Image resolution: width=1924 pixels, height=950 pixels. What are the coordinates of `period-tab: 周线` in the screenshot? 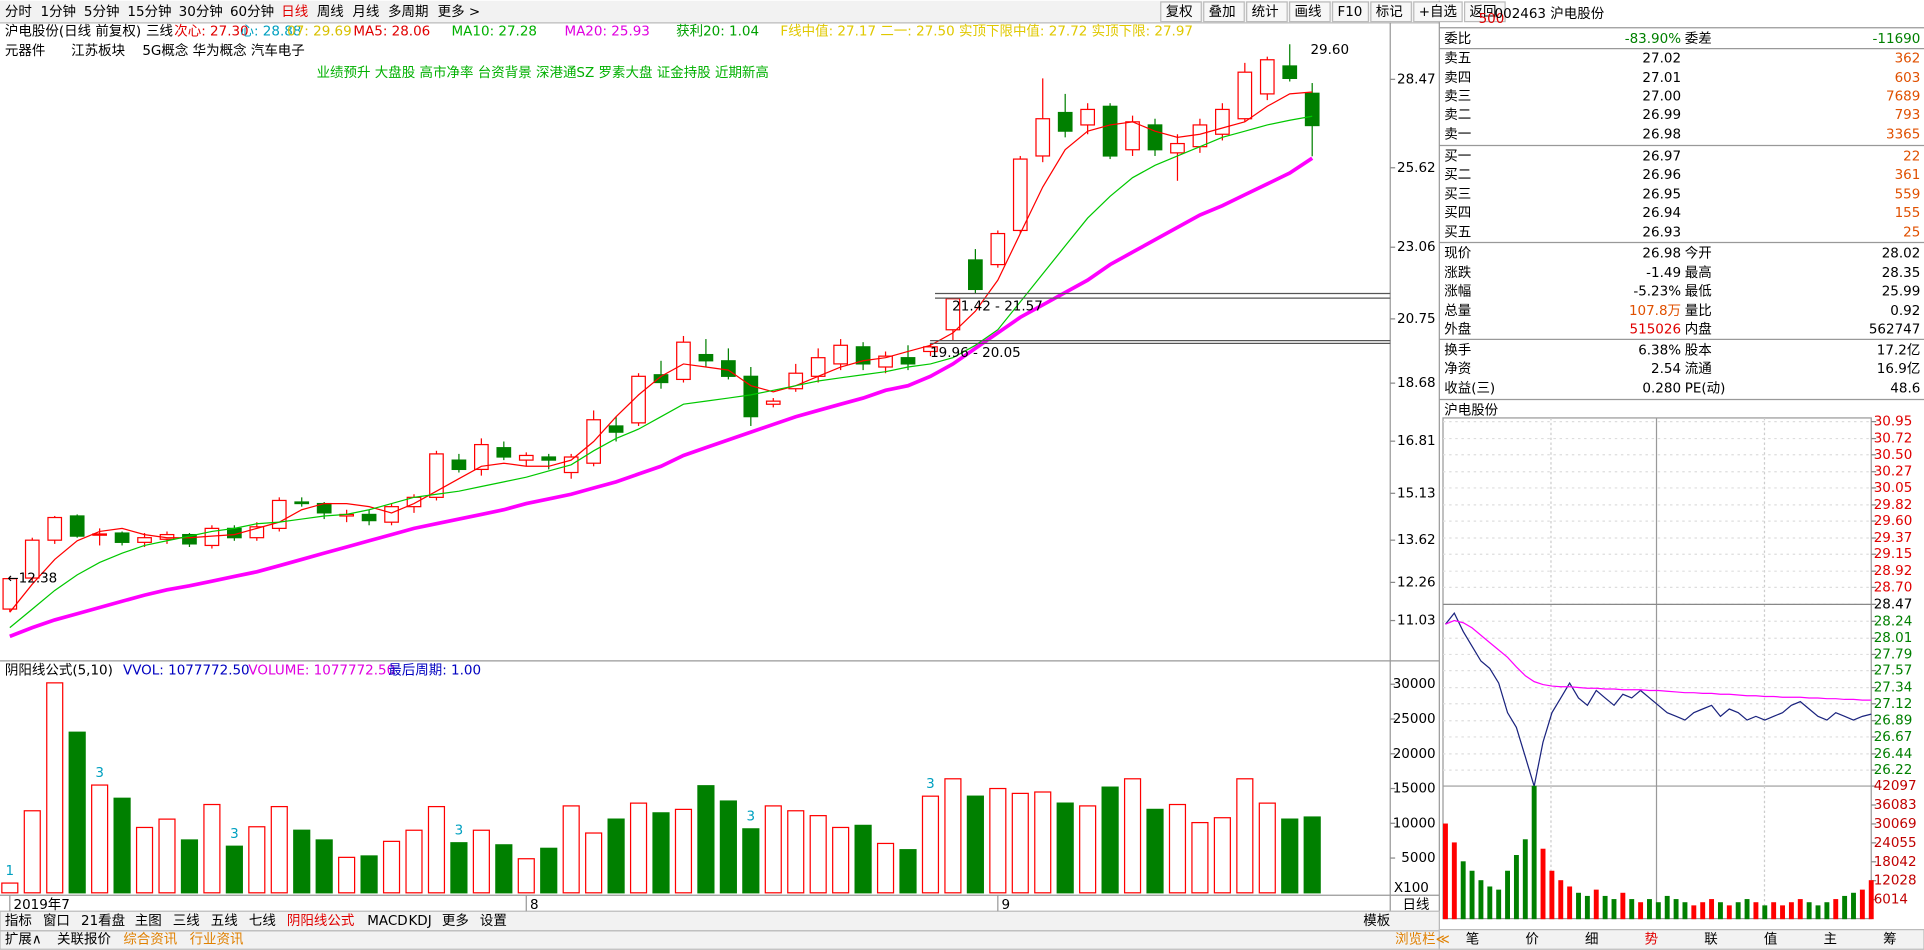 It's located at (330, 12).